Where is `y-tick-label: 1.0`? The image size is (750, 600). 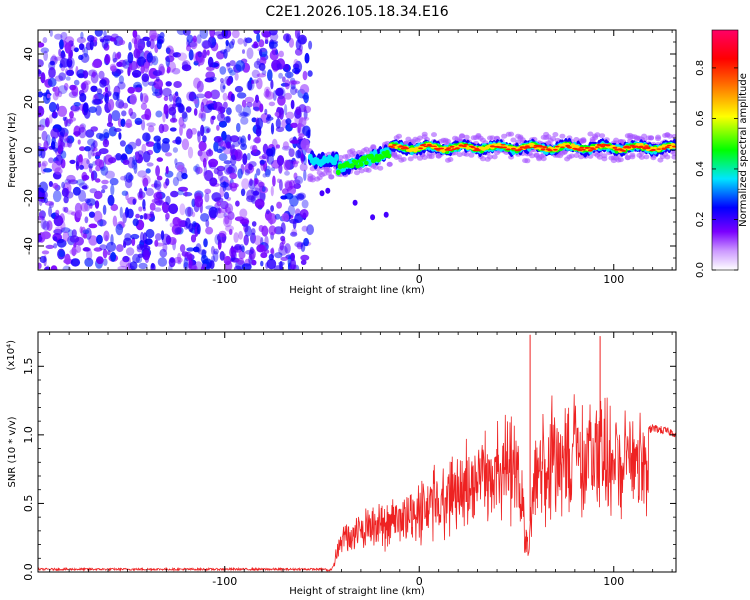
y-tick-label: 1.0 is located at coordinates (28, 435).